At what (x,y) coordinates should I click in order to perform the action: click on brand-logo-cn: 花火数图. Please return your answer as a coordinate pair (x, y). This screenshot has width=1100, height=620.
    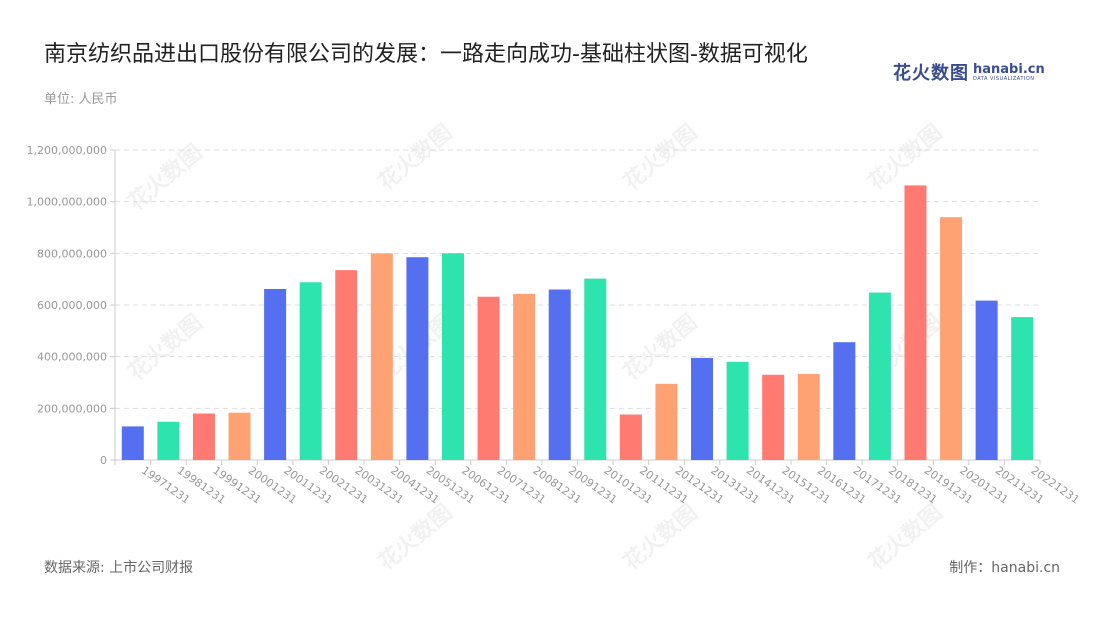
    Looking at the image, I should click on (931, 73).